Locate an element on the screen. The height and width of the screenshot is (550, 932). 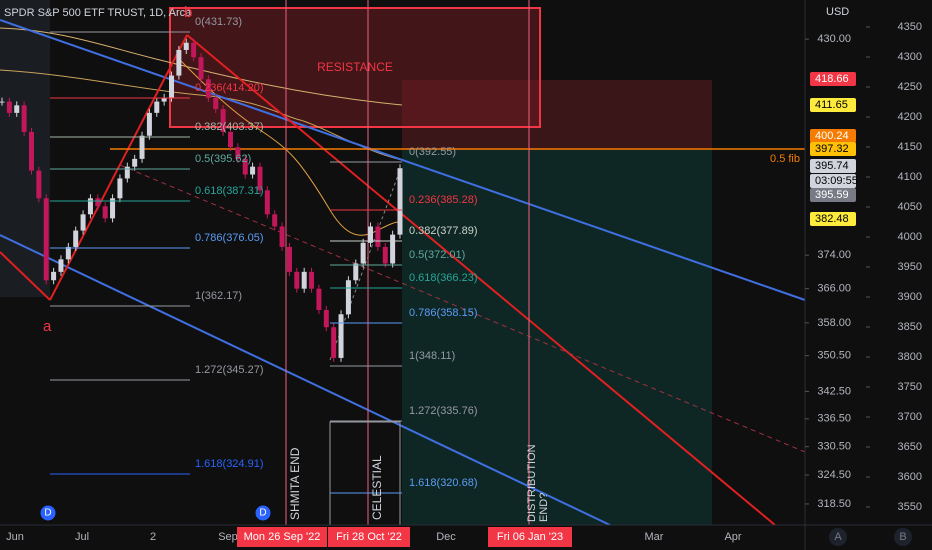
price-tick-label: 366.00 is located at coordinates (834, 289).